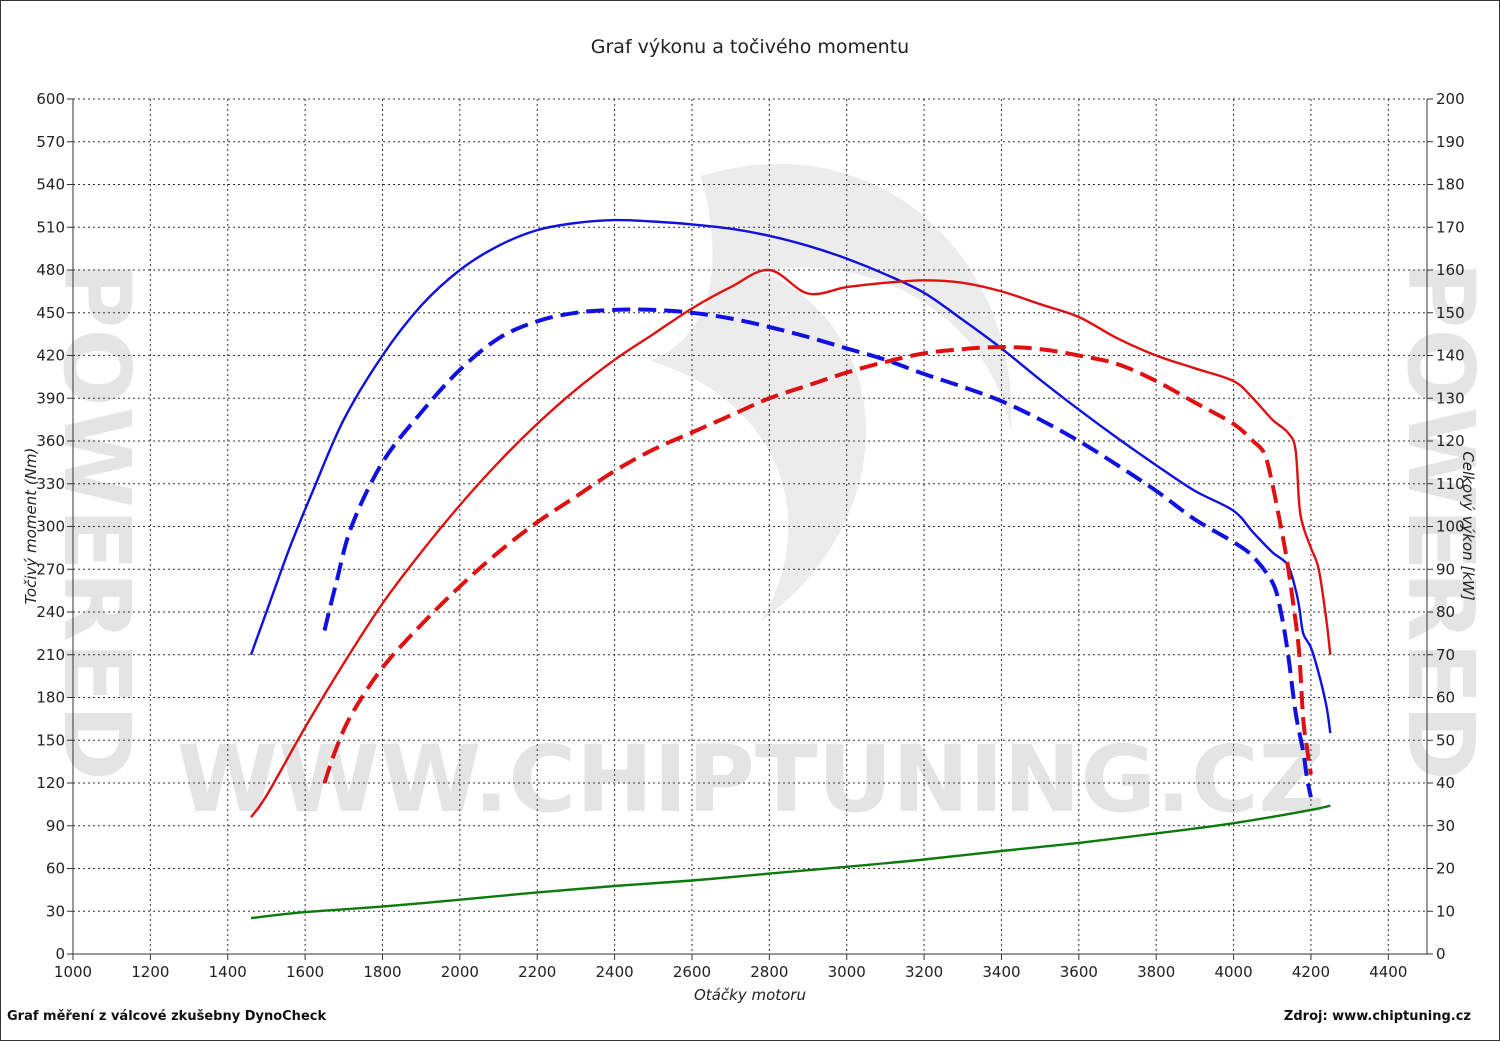 This screenshot has height=1044, width=1500. I want to click on y-left-tick-label: 600, so click(50, 99).